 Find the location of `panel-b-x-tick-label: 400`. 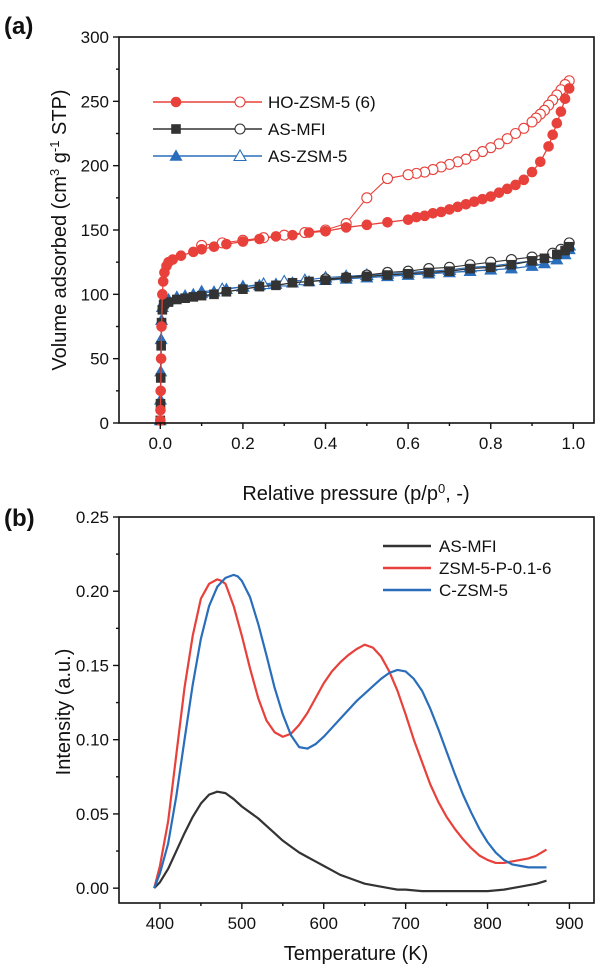

panel-b-x-tick-label: 400 is located at coordinates (160, 923).